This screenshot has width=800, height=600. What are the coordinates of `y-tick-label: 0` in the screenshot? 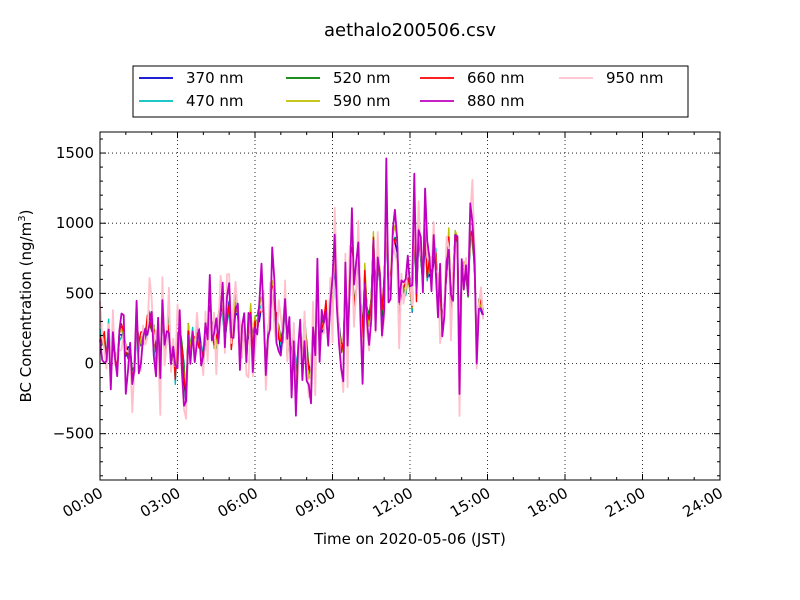 It's located at (89, 364).